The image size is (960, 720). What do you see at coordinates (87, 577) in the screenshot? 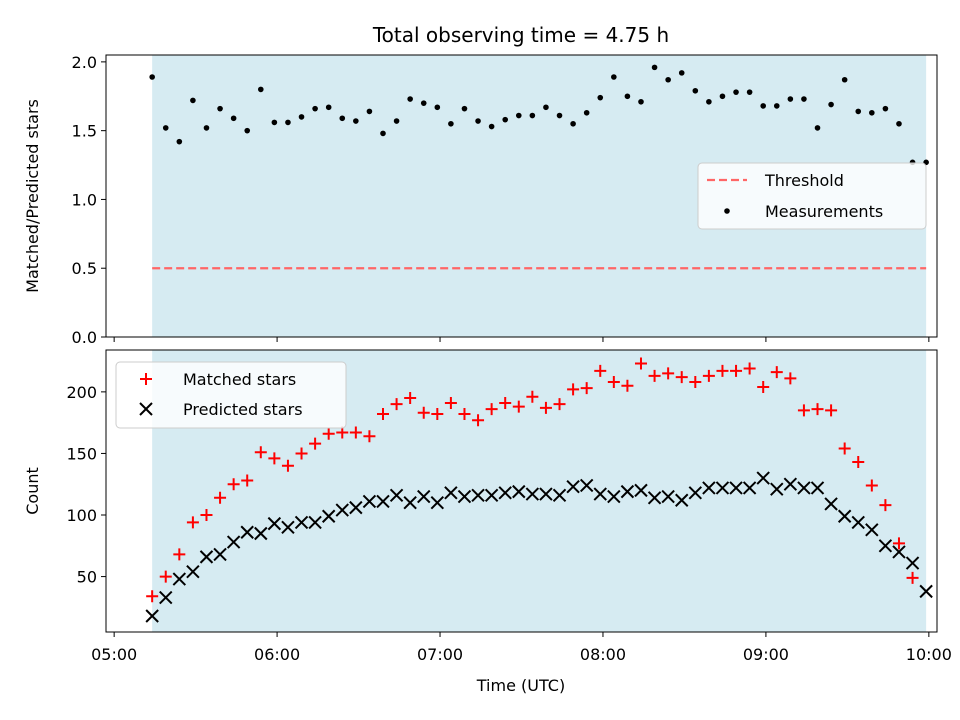
I see `y-tick-label: 50` at bounding box center [87, 577].